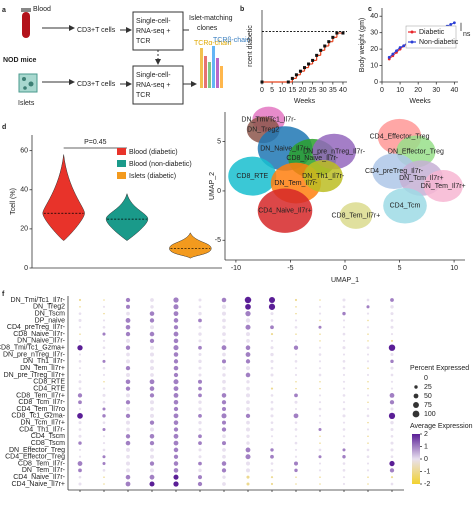 The width and height of the screenshot is (474, 519). What do you see at coordinates (205, 72) in the screenshot?
I see `bar-icon` at bounding box center [205, 72].